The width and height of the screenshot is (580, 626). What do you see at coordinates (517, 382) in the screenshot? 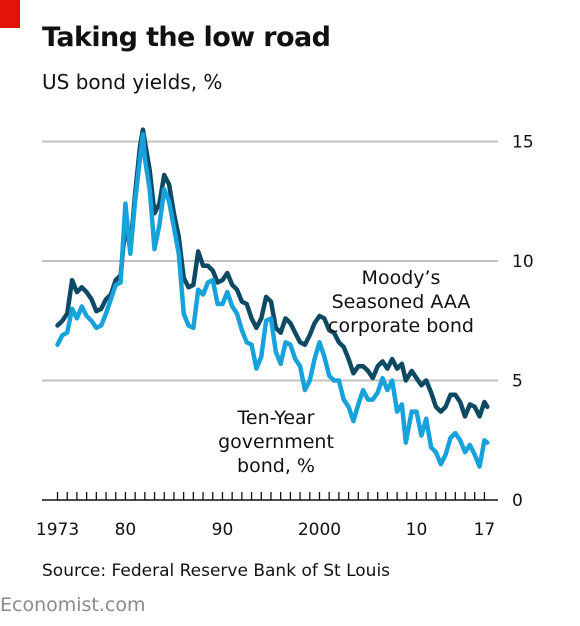
I see `y-tick-label: 5` at bounding box center [517, 382].